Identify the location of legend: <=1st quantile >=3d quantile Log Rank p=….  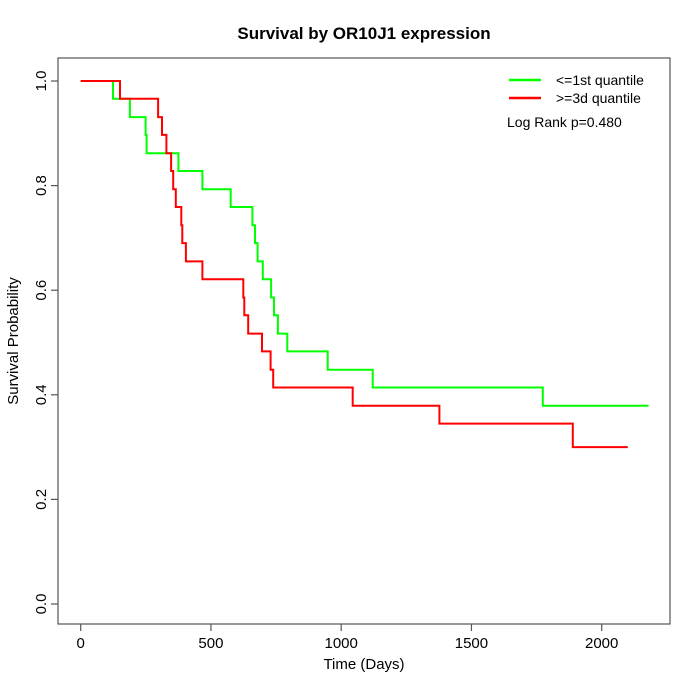
(575, 101).